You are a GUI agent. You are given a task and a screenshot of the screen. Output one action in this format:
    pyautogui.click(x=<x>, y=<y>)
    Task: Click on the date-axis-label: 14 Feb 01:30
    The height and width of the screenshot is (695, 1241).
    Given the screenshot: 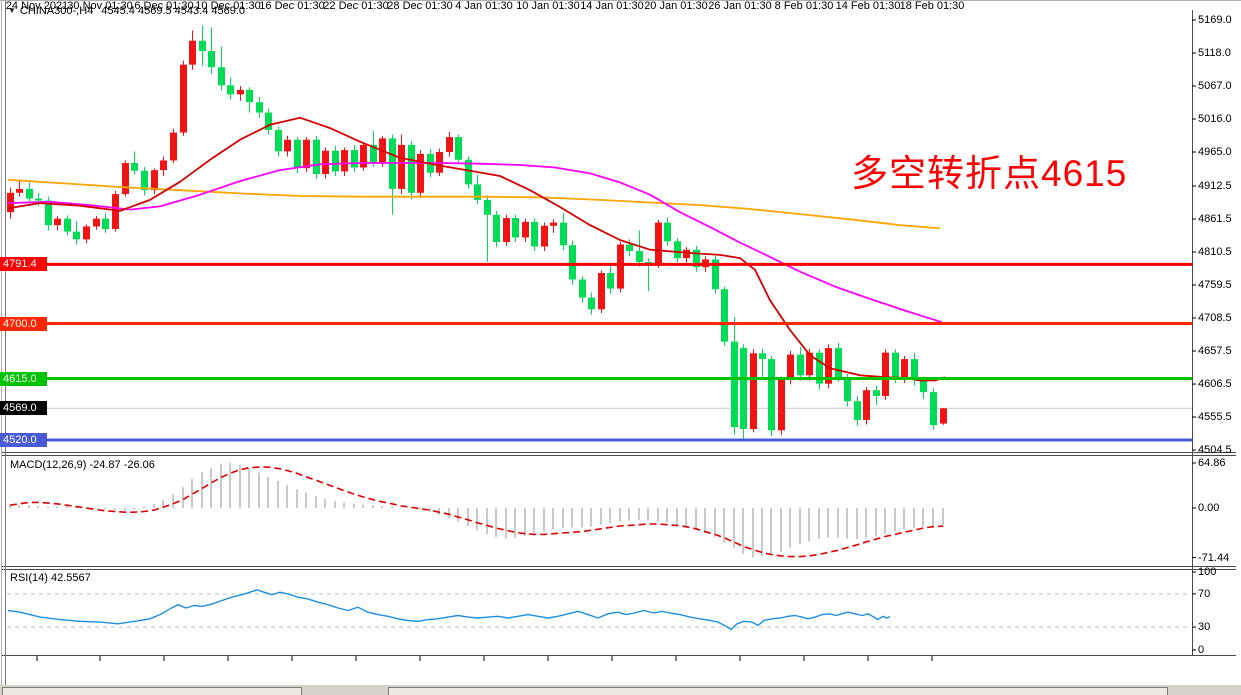 What is the action you would take?
    pyautogui.click(x=868, y=6)
    